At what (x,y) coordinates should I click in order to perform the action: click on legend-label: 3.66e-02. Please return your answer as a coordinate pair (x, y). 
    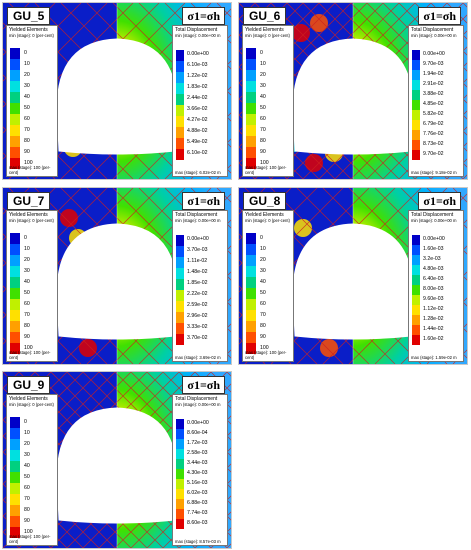
    Looking at the image, I should click on (197, 109).